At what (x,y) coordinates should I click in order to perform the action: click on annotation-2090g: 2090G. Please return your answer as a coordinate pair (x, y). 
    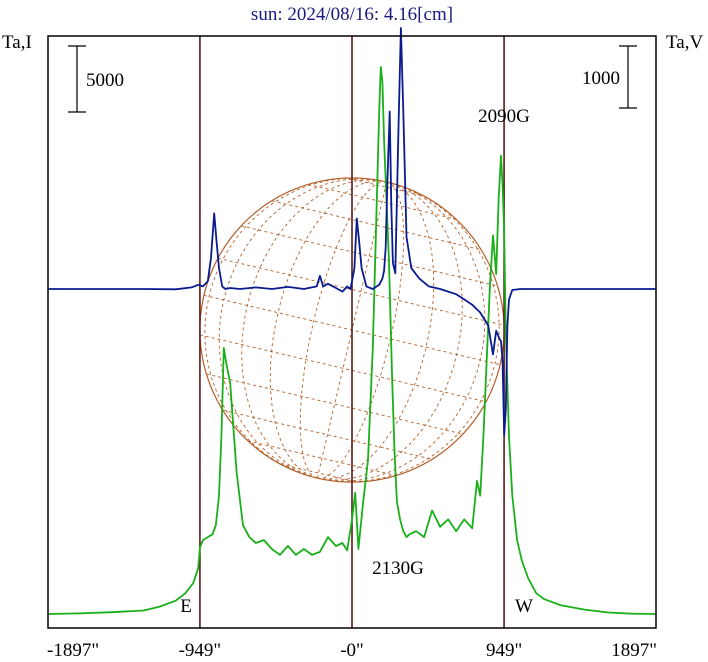
    Looking at the image, I should click on (504, 116).